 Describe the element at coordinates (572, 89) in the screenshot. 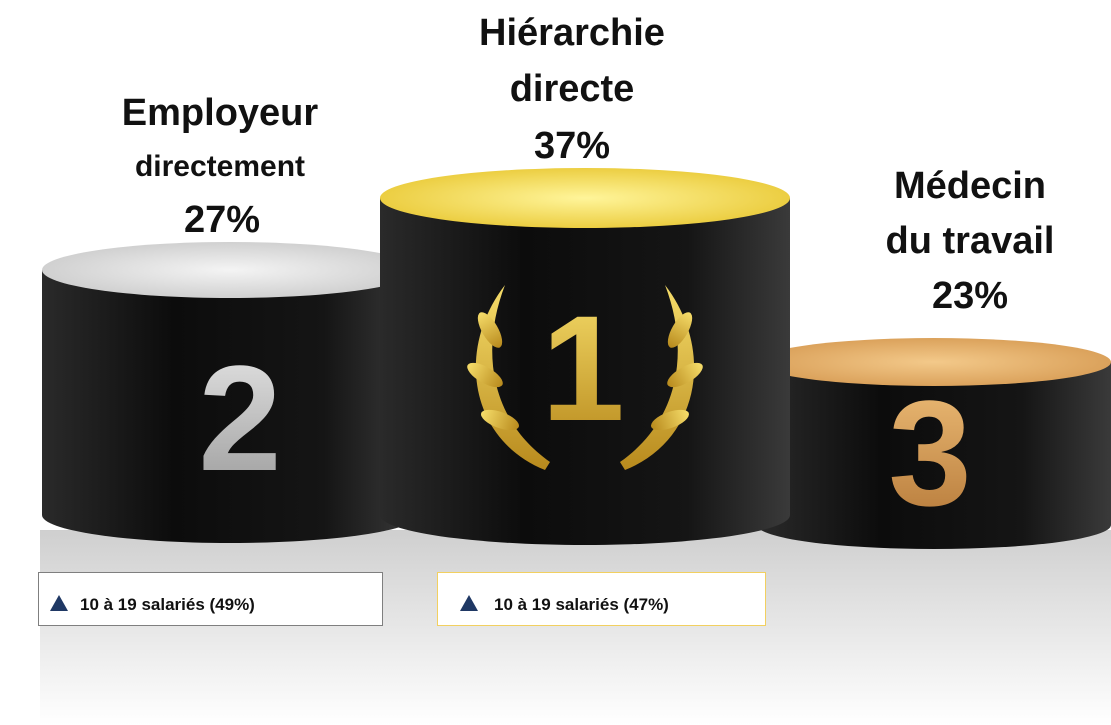

I see `podium-label: directe` at that location.